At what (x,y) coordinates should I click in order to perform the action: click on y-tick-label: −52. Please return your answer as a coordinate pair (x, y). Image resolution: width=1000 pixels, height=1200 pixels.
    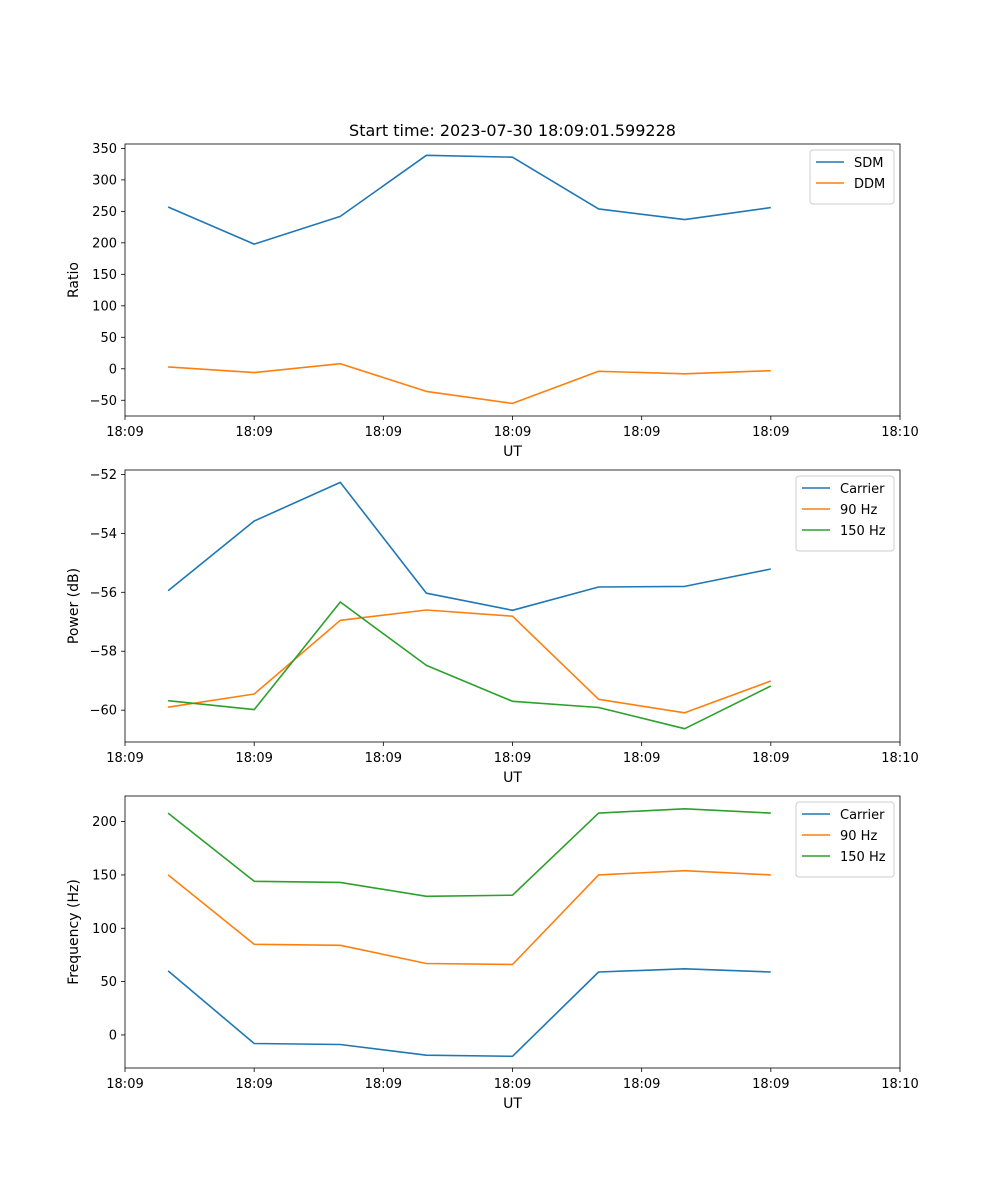
    Looking at the image, I should click on (103, 475).